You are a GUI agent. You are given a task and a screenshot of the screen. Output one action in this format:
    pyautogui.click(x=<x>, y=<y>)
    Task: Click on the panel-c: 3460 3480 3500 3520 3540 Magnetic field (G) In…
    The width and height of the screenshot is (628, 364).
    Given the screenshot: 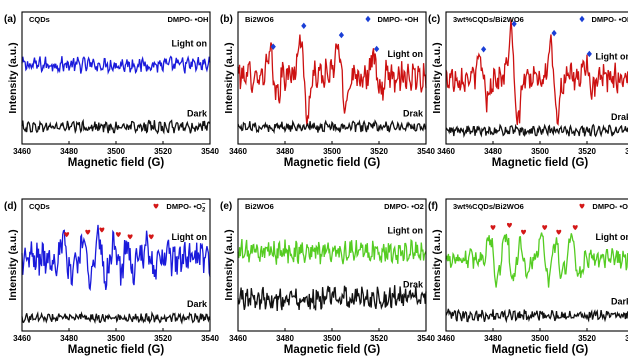 What is the action you would take?
    pyautogui.click(x=528, y=90)
    